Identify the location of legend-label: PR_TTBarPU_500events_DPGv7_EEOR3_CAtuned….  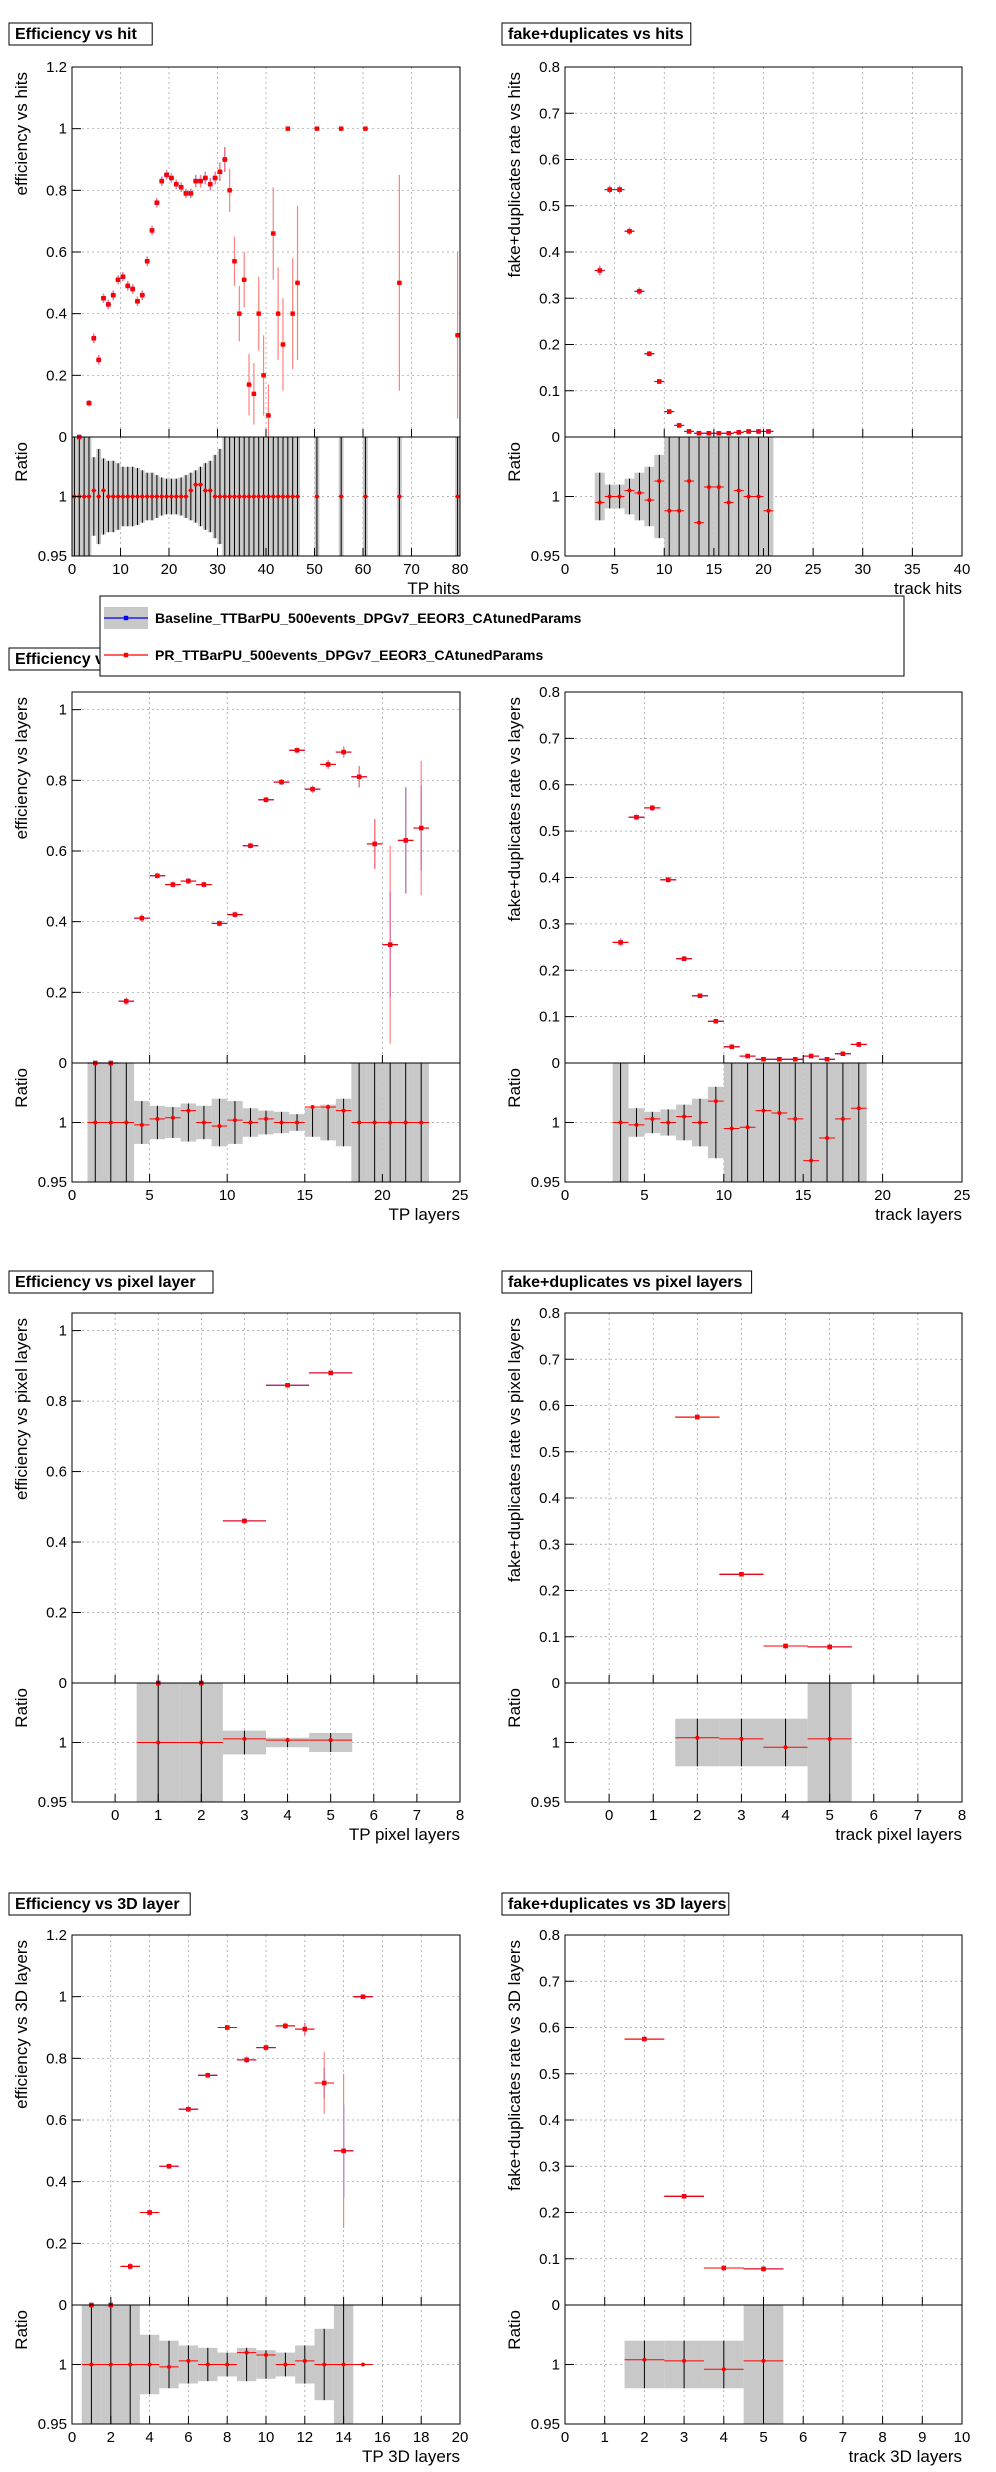
(349, 655).